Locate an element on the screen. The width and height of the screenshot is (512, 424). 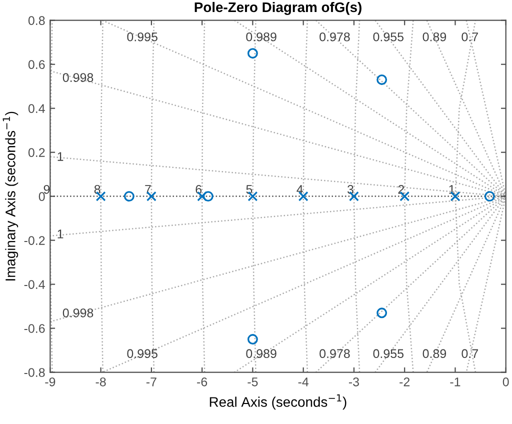
x-tick-label: -3 is located at coordinates (353, 381).